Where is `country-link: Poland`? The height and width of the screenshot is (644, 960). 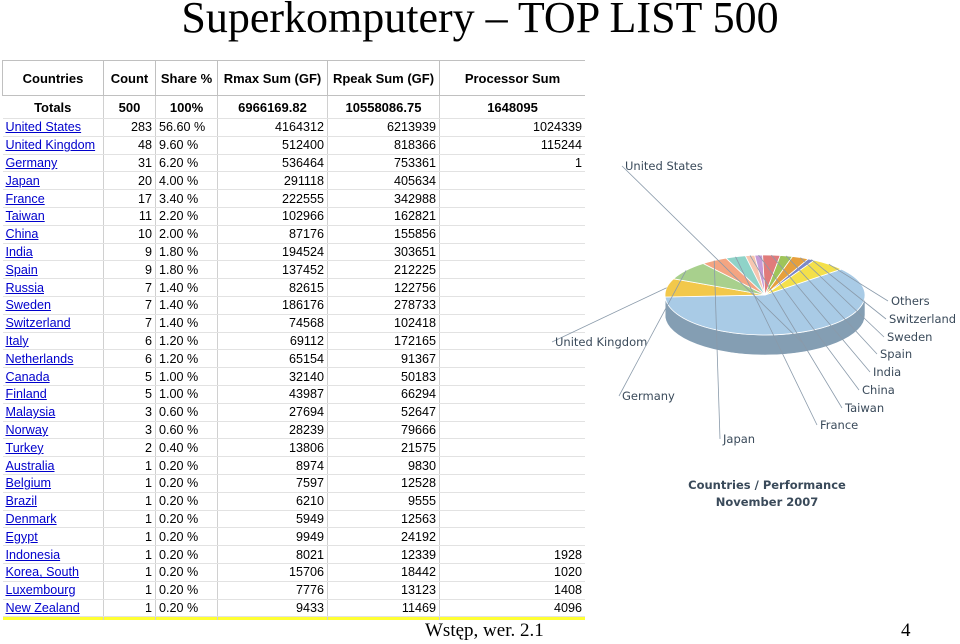 country-link: Poland is located at coordinates (53, 618).